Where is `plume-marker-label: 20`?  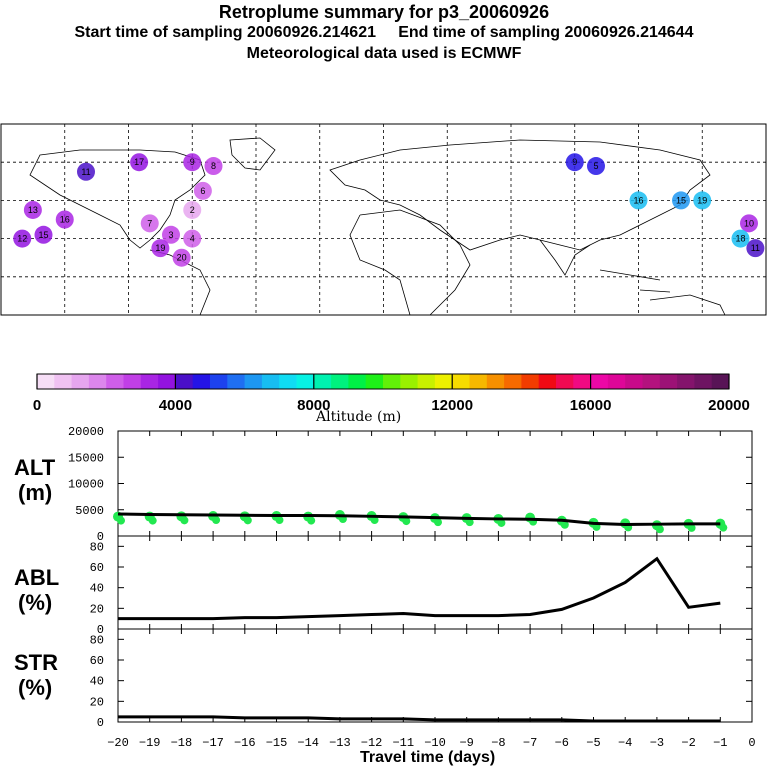 plume-marker-label: 20 is located at coordinates (182, 258).